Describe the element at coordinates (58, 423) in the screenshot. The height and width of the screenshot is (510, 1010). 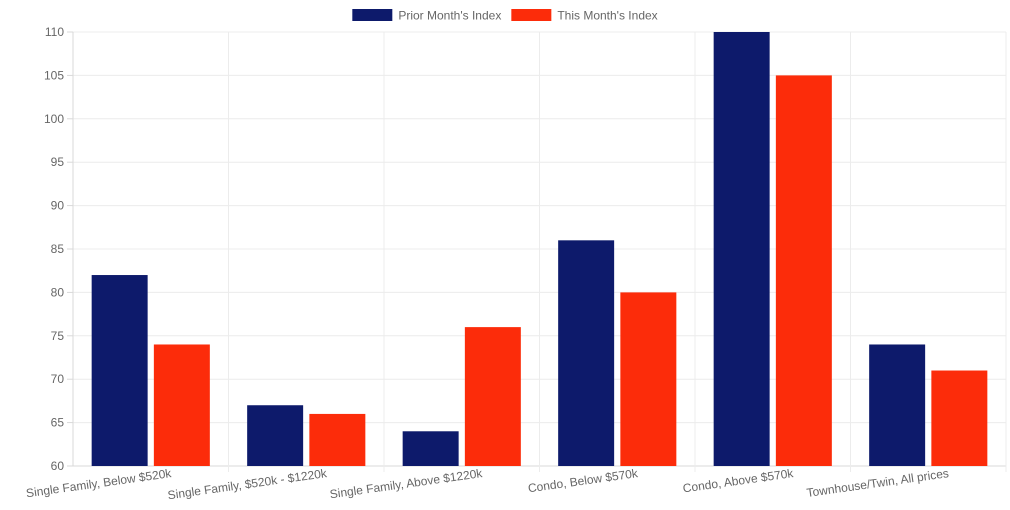
I see `y-tick-label: 65` at that location.